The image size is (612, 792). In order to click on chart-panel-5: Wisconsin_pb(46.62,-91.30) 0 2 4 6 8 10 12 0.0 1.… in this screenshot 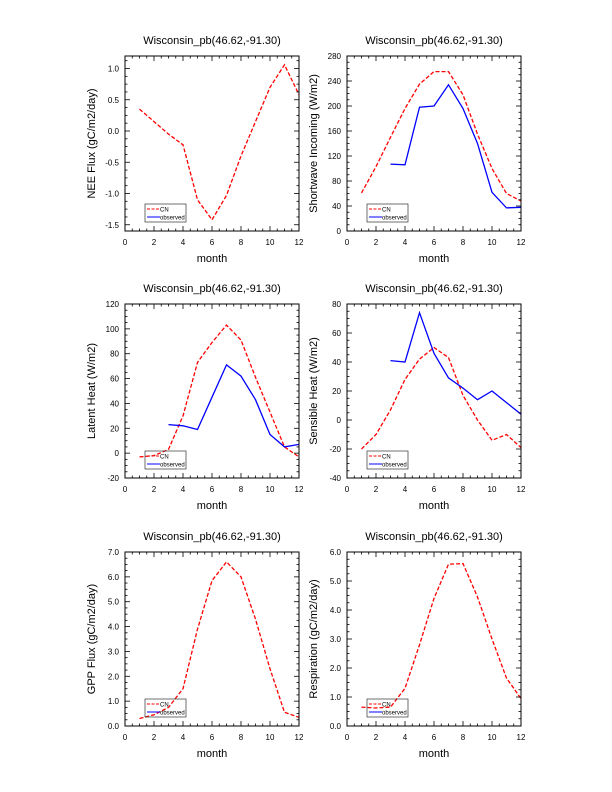, I will do `click(195, 645)`.